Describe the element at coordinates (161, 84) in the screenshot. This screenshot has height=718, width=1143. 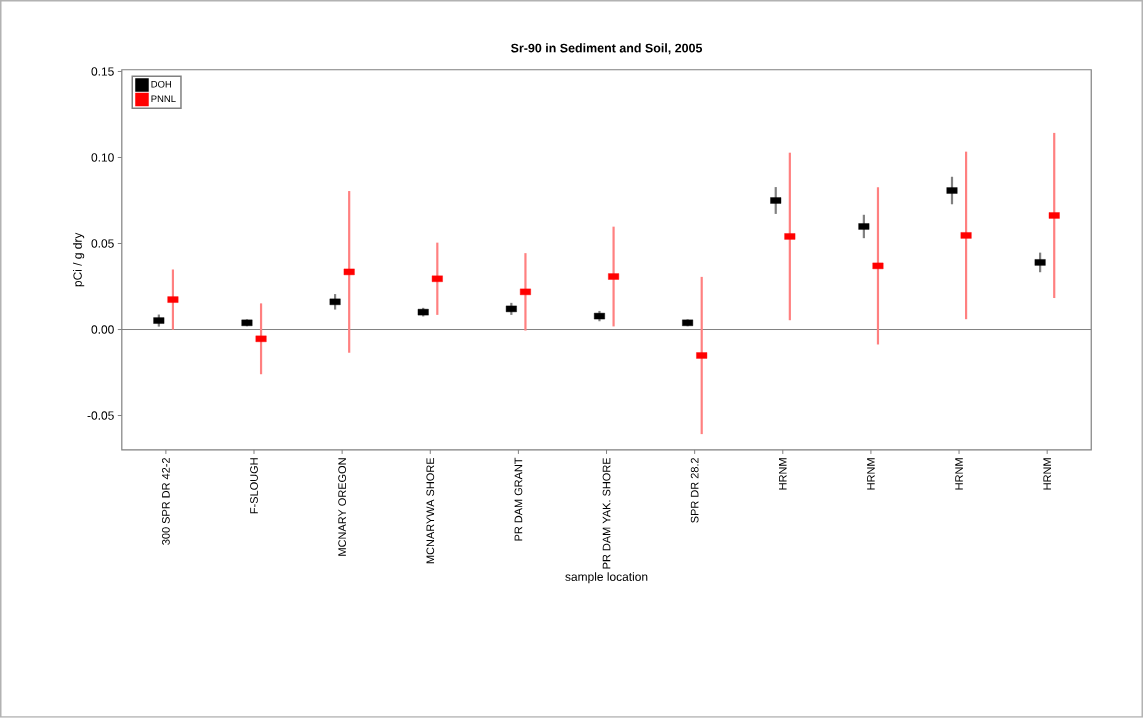
I see `legend-label: DOH` at that location.